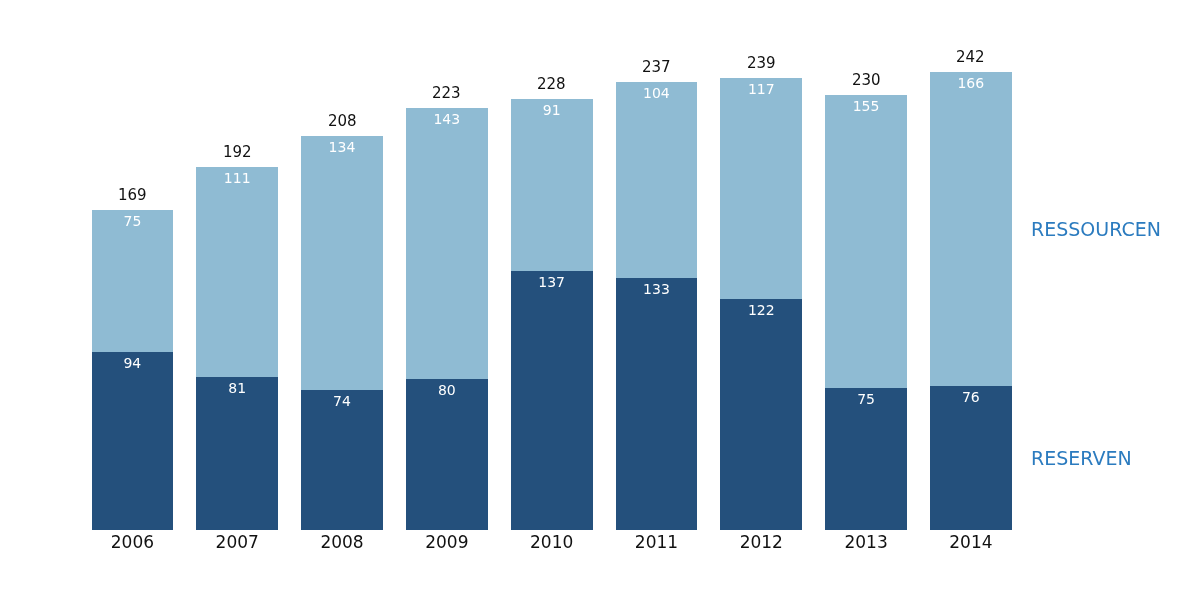 This screenshot has width=1200, height=600. What do you see at coordinates (970, 397) in the screenshot?
I see `data-label: 76` at bounding box center [970, 397].